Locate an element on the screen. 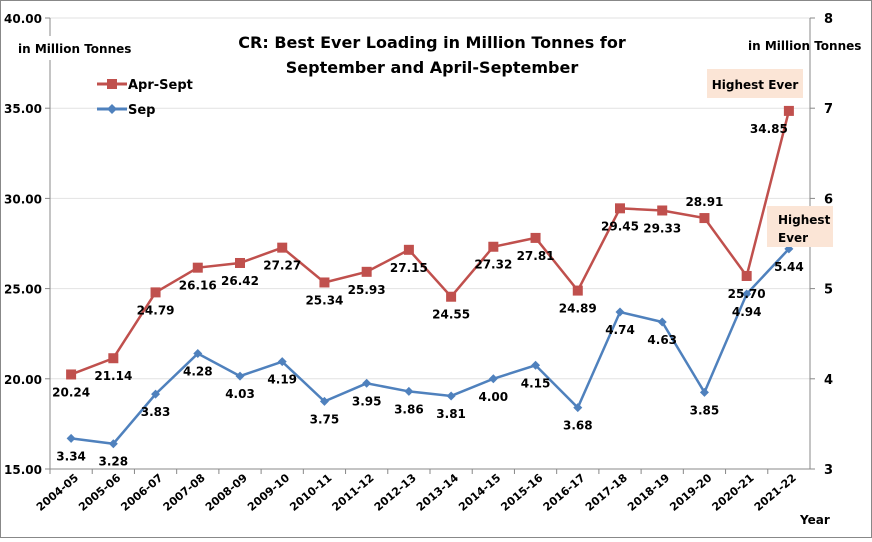 The height and width of the screenshot is (542, 872). data-label: 26.16 is located at coordinates (198, 286).